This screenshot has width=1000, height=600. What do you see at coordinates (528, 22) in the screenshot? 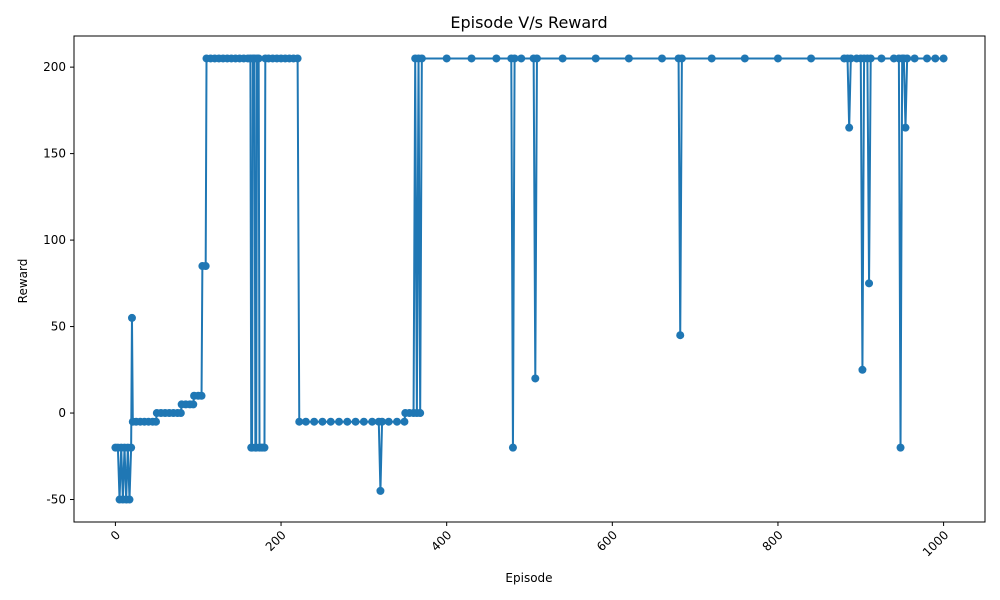
I see `chart-title: Episode V/s Reward` at bounding box center [528, 22].